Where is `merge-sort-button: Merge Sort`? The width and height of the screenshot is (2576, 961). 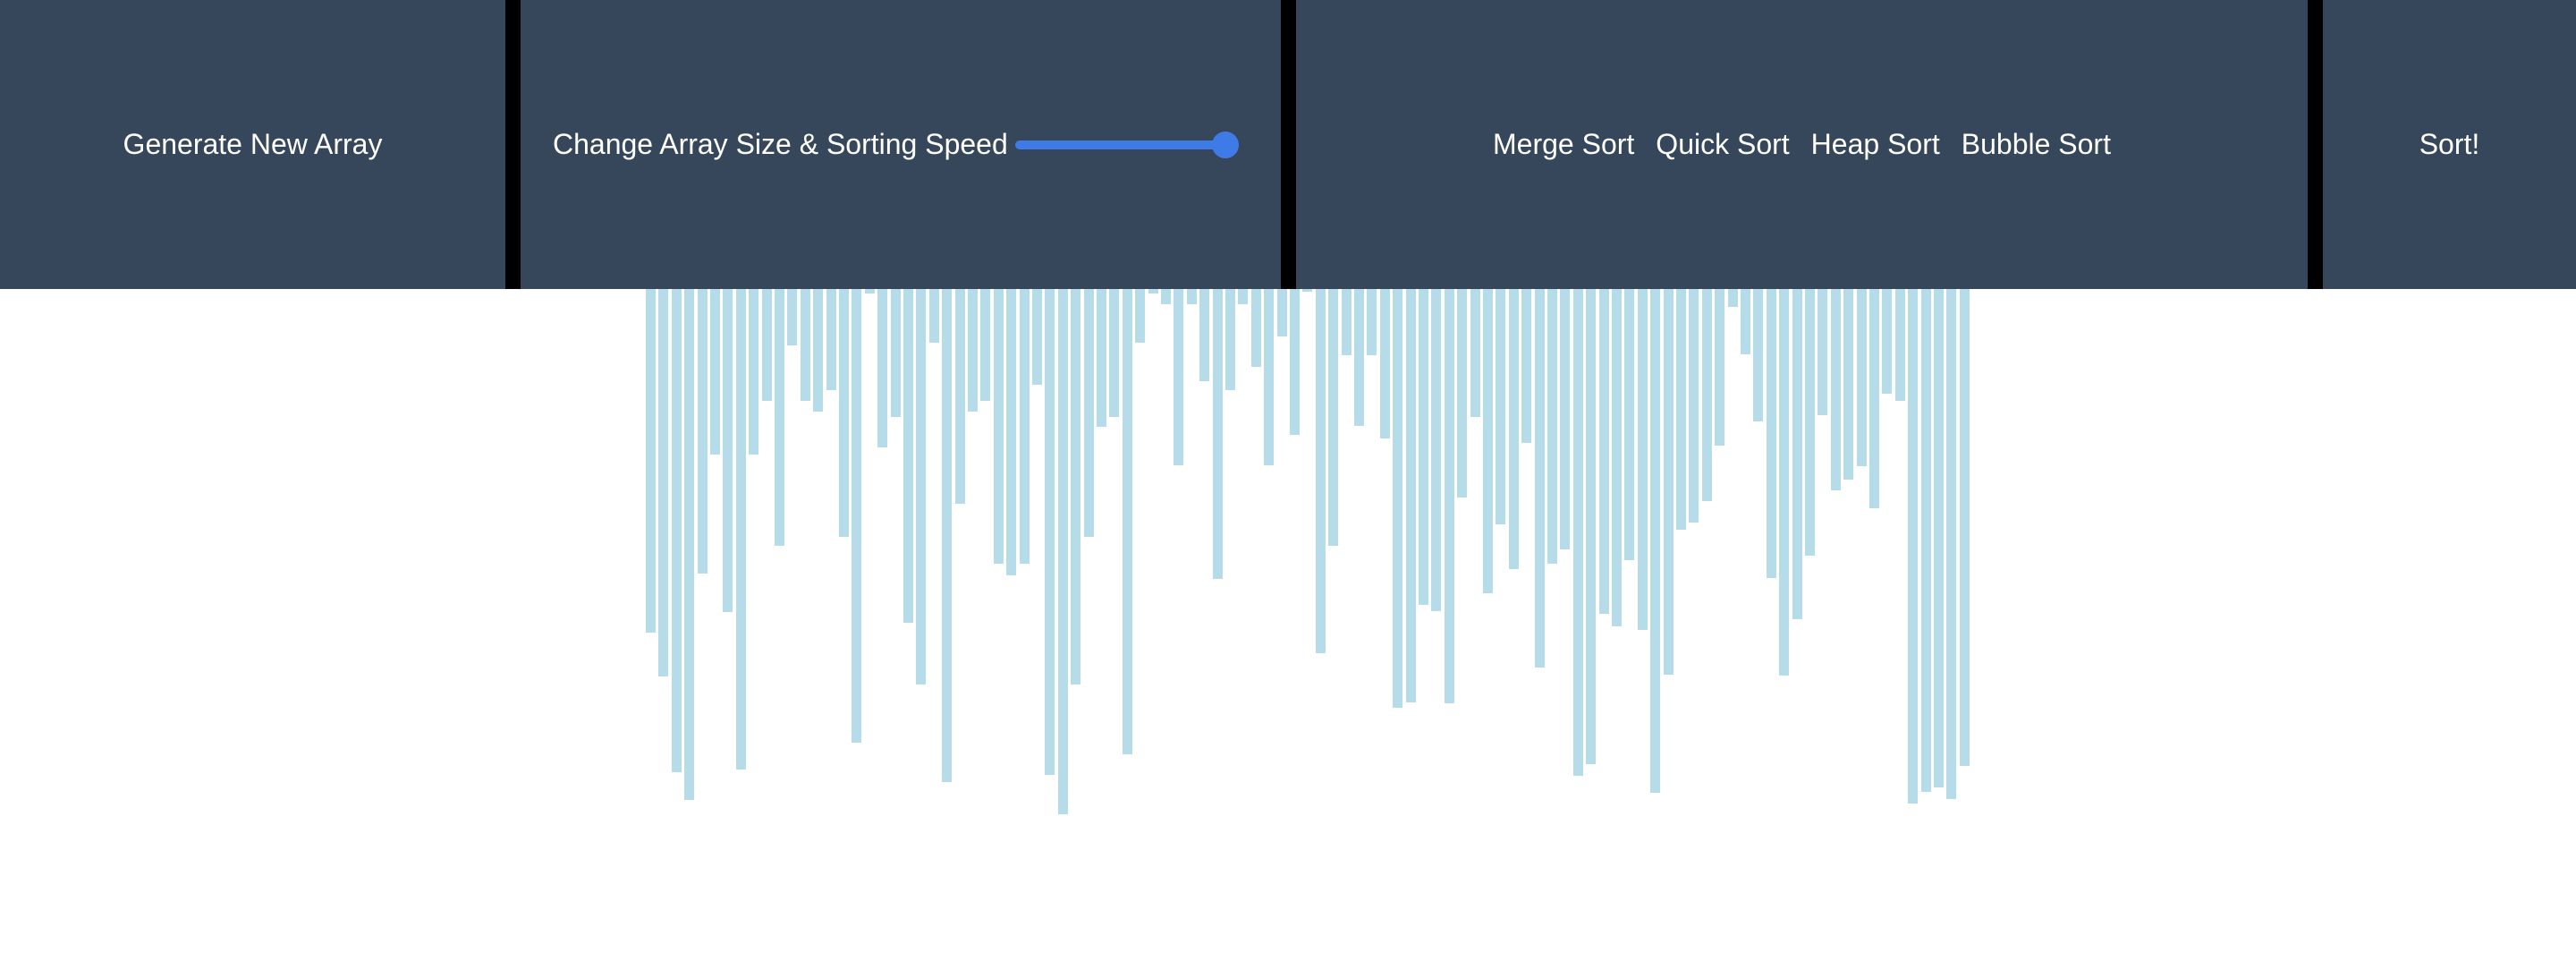
merge-sort-button: Merge Sort is located at coordinates (1564, 144).